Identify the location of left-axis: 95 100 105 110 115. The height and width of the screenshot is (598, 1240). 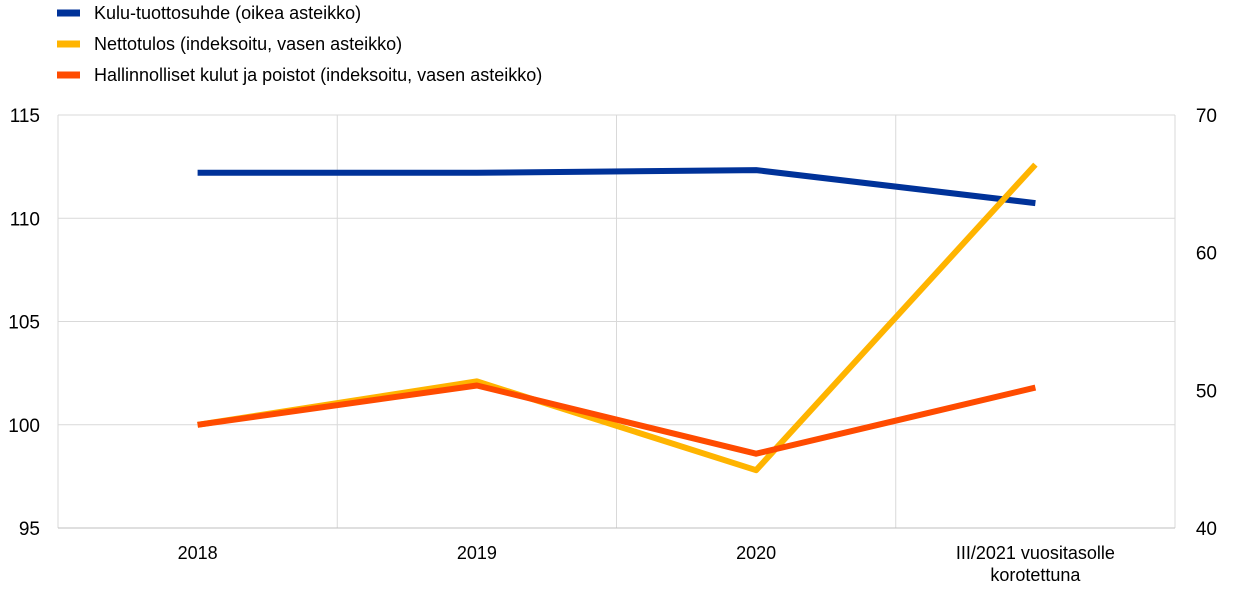
(24, 323).